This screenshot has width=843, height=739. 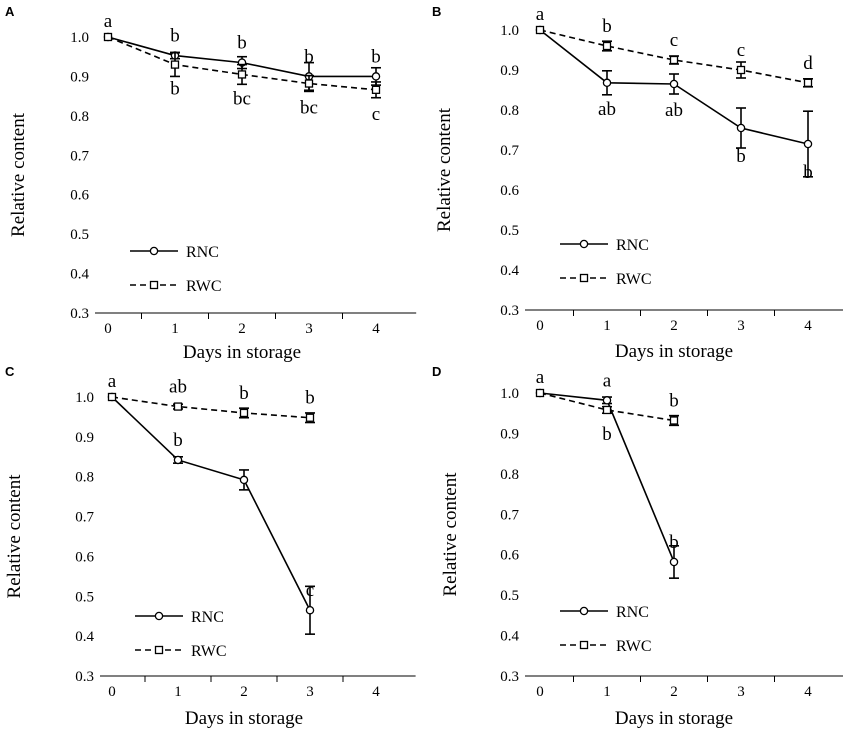 I want to click on panel-label: D, so click(x=436, y=371).